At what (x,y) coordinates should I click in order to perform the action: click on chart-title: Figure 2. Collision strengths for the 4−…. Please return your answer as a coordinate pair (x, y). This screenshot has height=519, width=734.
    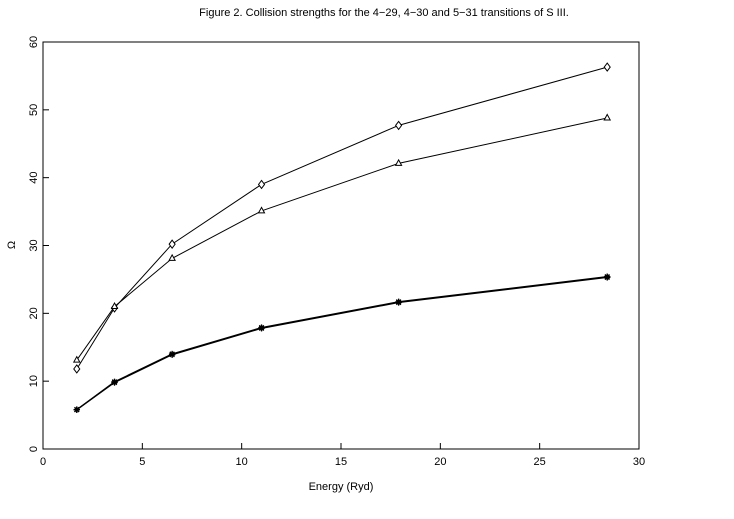
    Looking at the image, I should click on (384, 13).